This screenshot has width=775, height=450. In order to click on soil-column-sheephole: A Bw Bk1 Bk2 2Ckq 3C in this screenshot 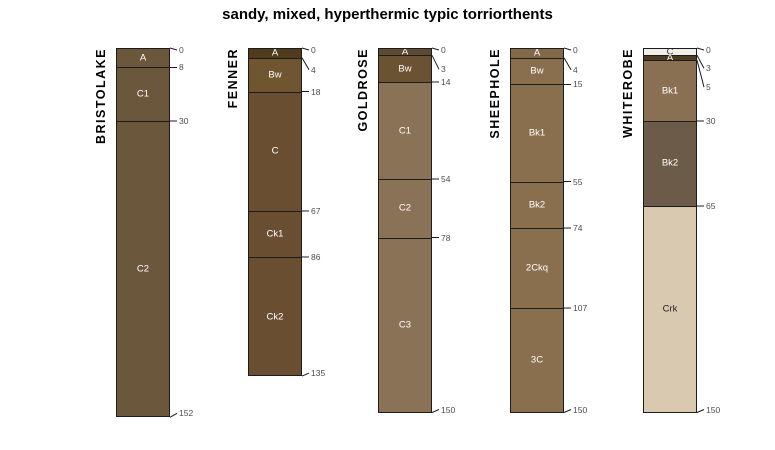, I will do `click(537, 230)`.